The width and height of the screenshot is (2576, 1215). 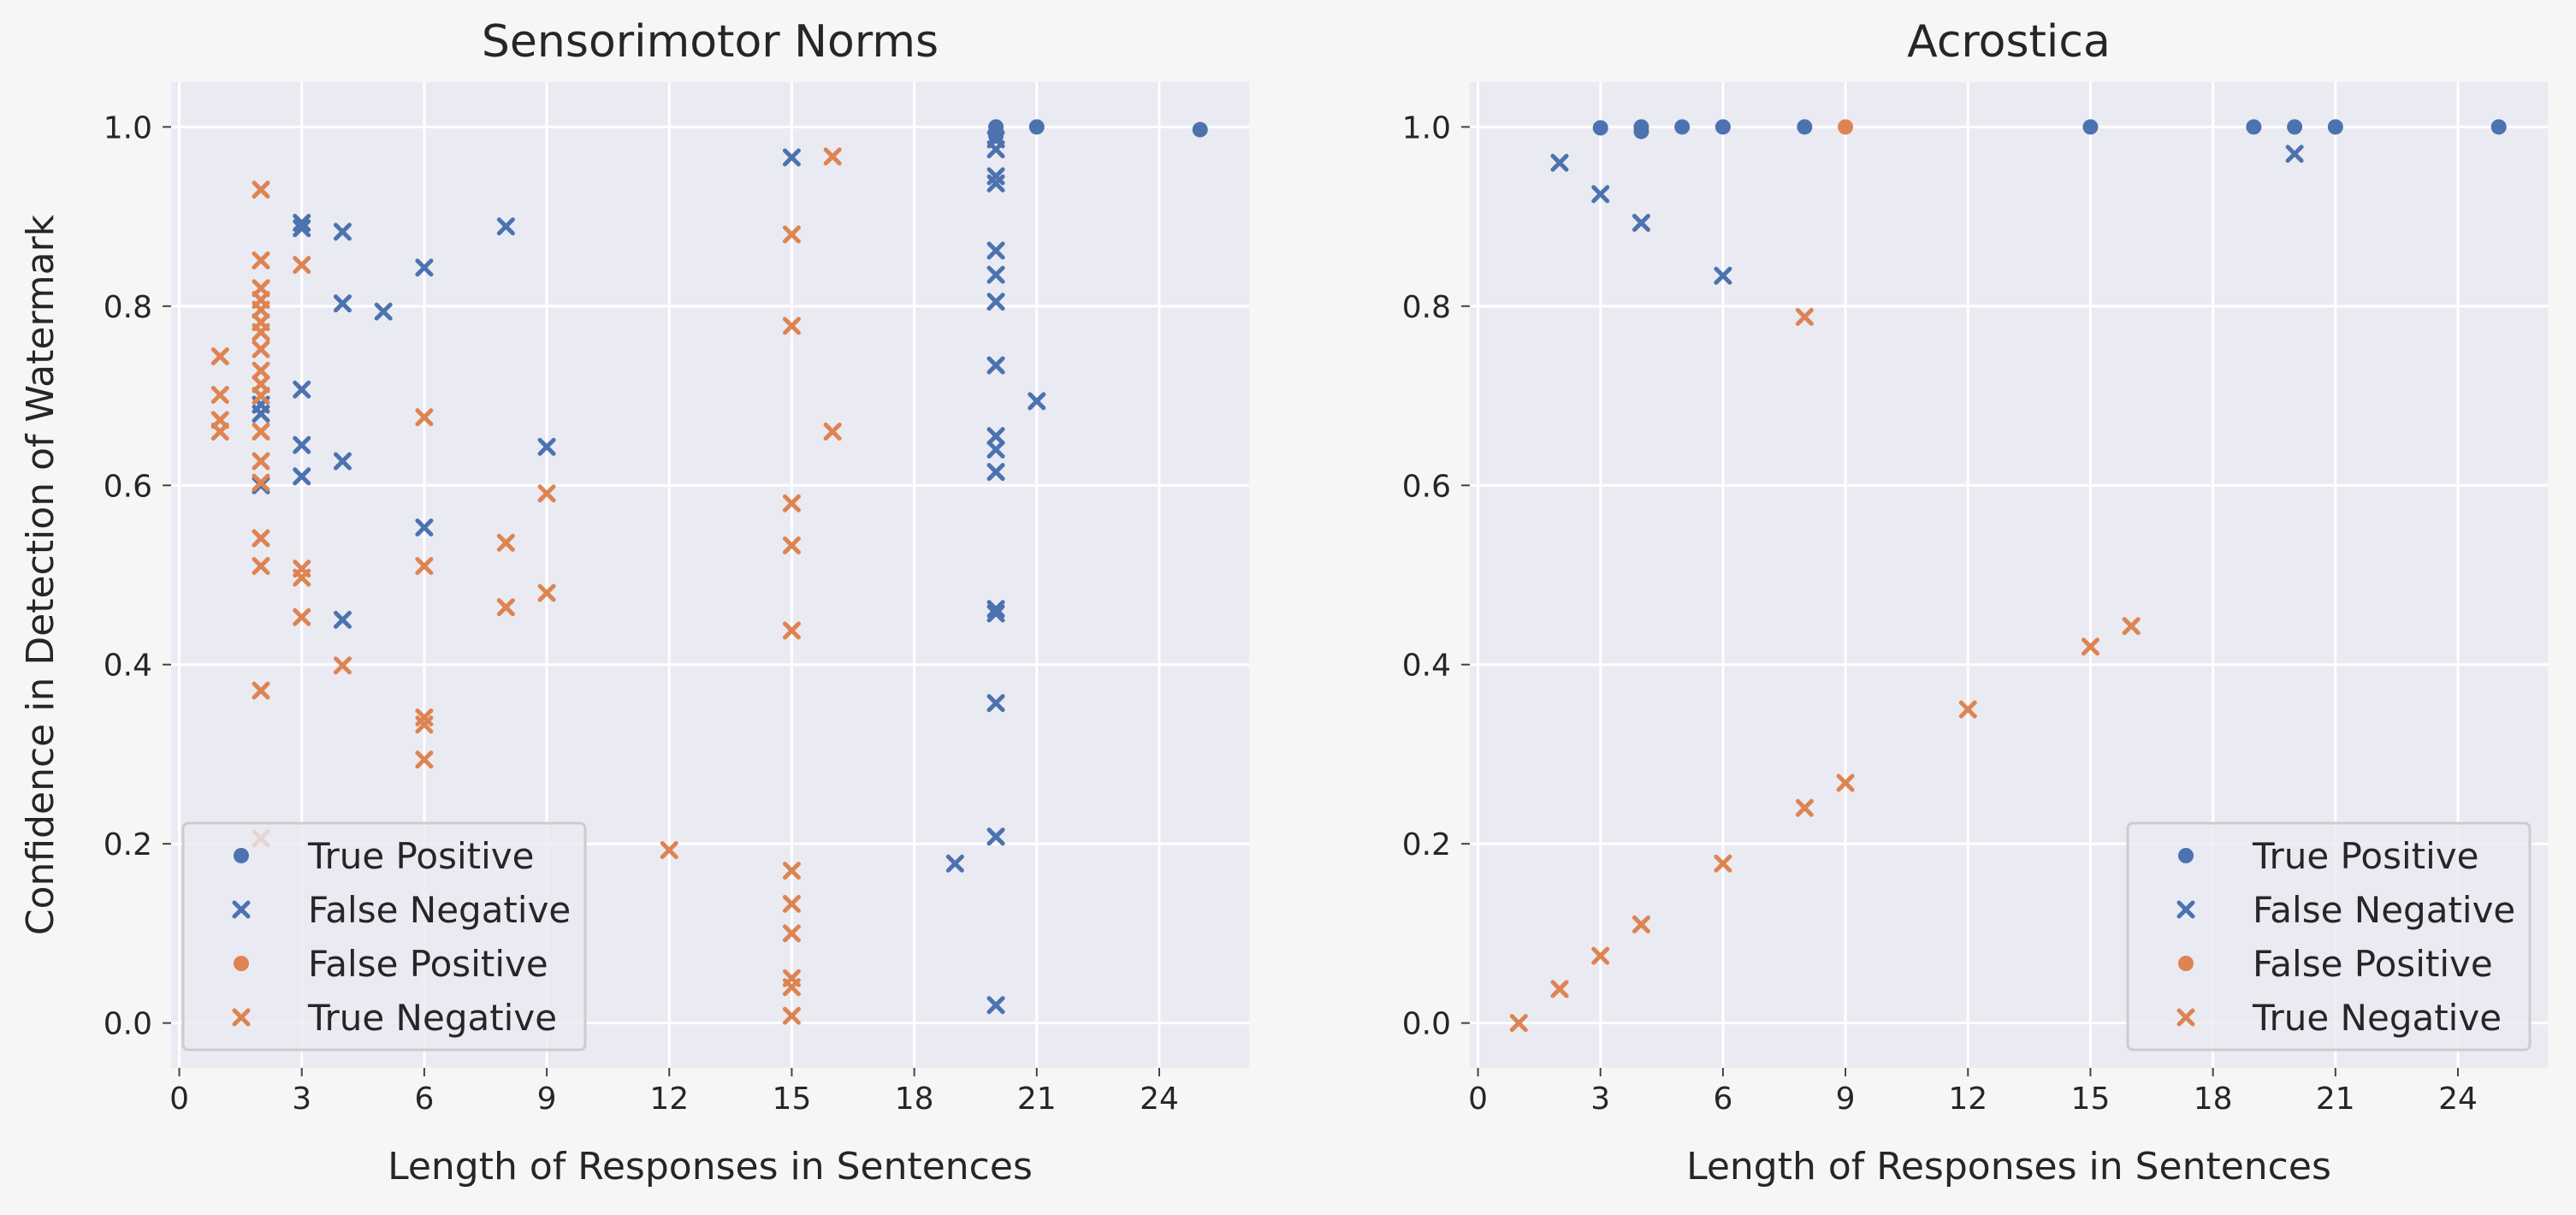 I want to click on x-tick-label: 21, so click(x=1037, y=1099).